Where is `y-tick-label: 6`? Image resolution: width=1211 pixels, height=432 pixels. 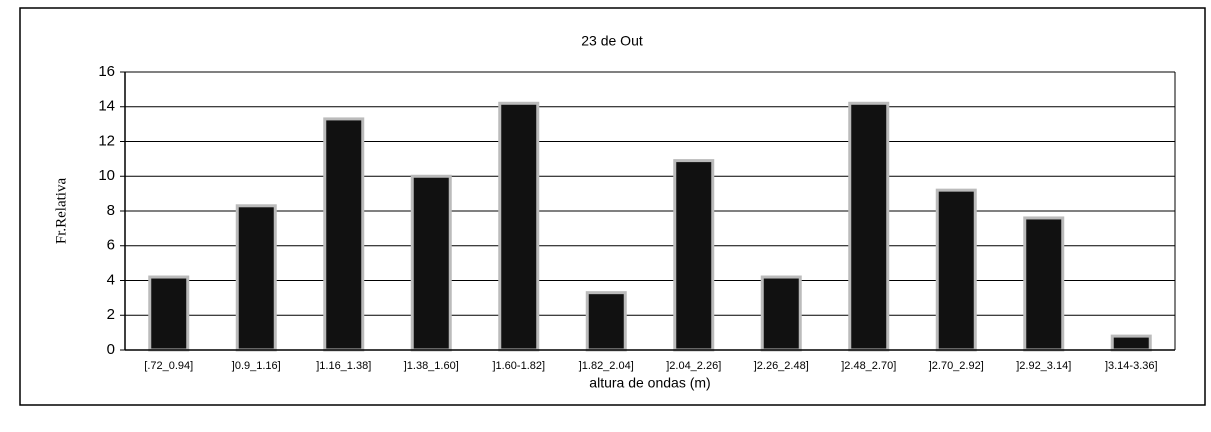 y-tick-label: 6 is located at coordinates (111, 245).